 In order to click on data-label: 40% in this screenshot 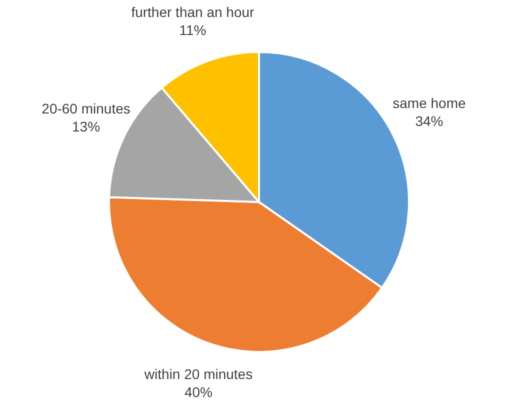, I will do `click(198, 392)`.